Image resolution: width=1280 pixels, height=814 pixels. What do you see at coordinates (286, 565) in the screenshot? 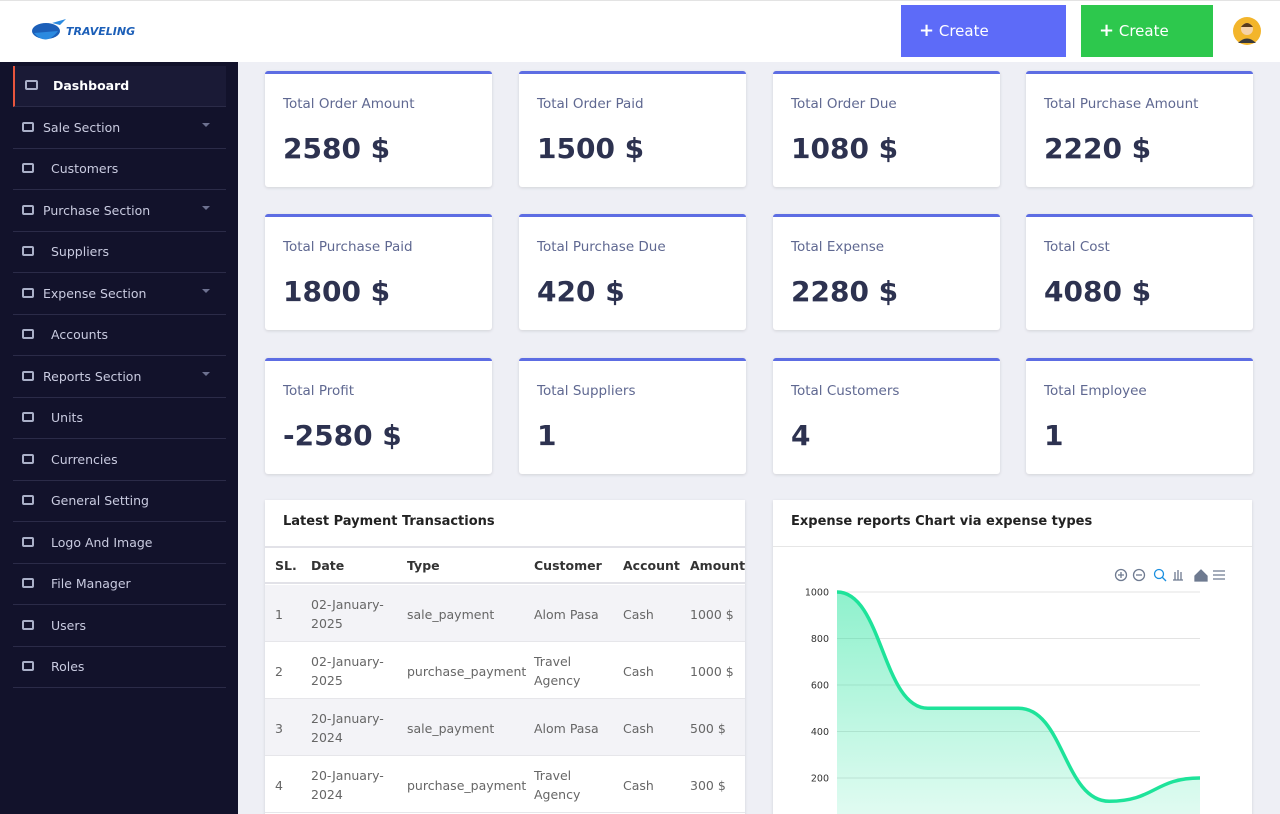
I see `column-header: SL.` at bounding box center [286, 565].